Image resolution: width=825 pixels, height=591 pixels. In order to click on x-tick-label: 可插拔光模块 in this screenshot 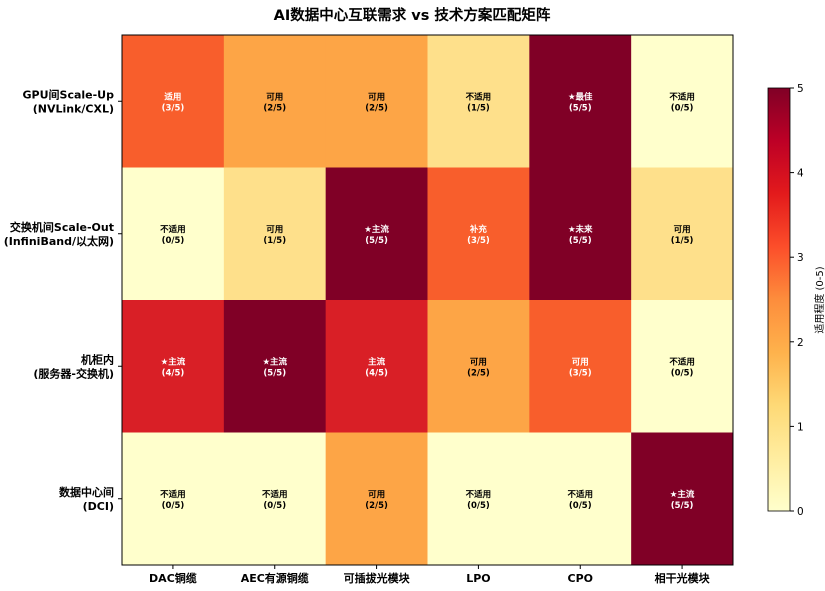, I will do `click(377, 578)`.